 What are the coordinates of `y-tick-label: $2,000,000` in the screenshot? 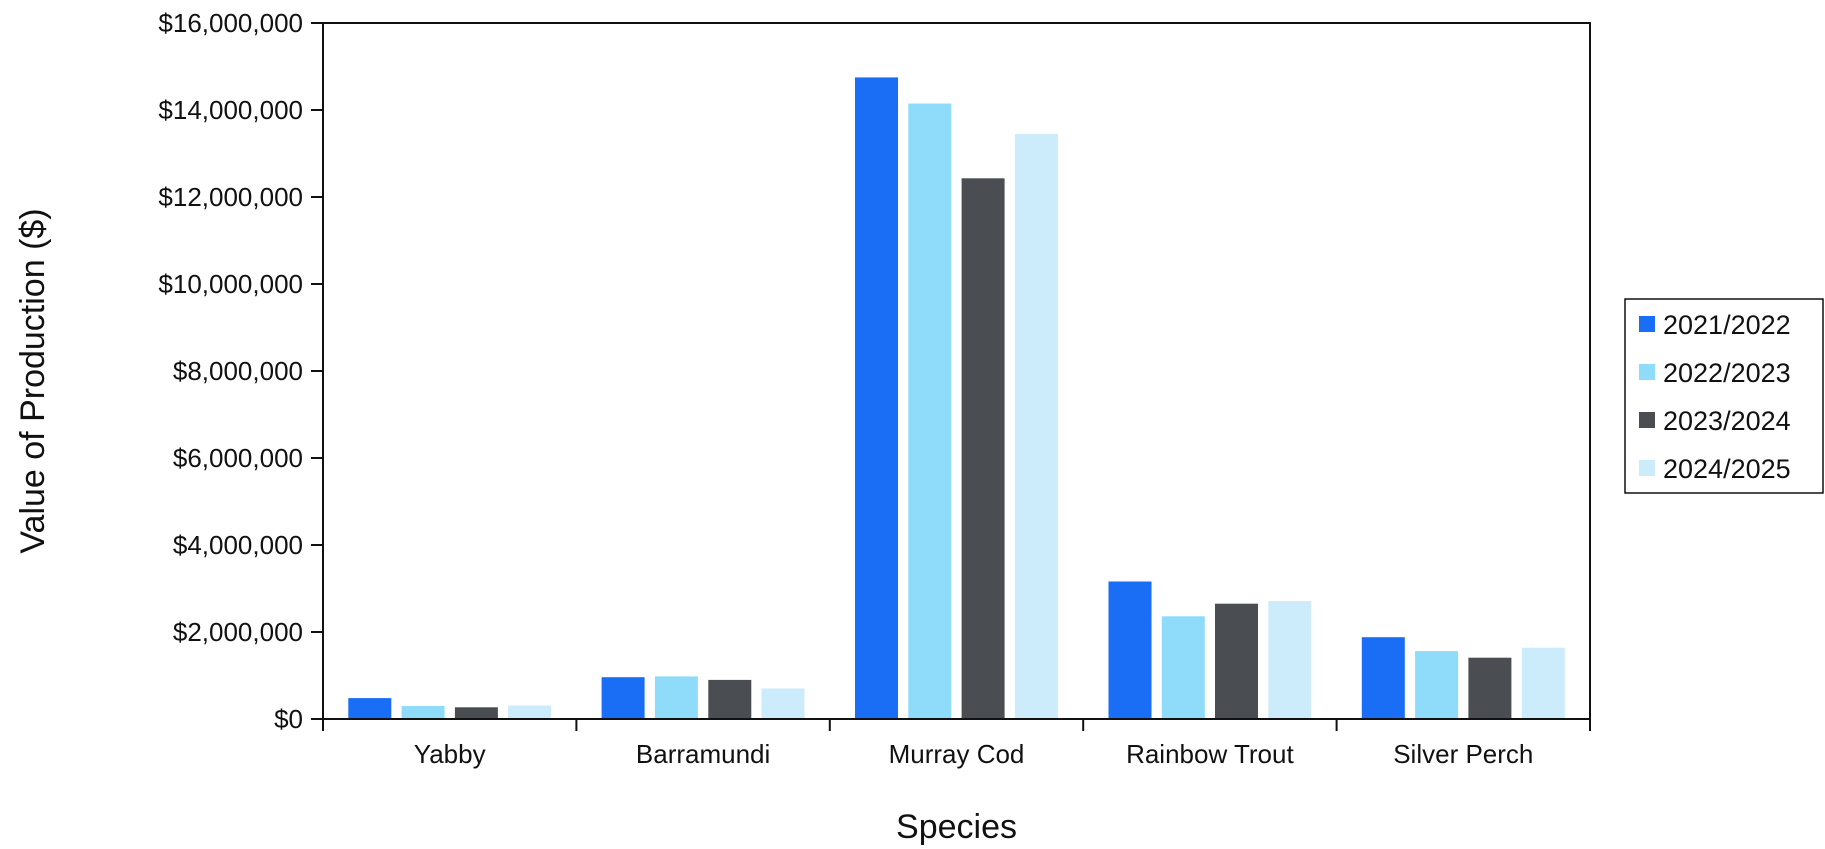 It's located at (238, 632).